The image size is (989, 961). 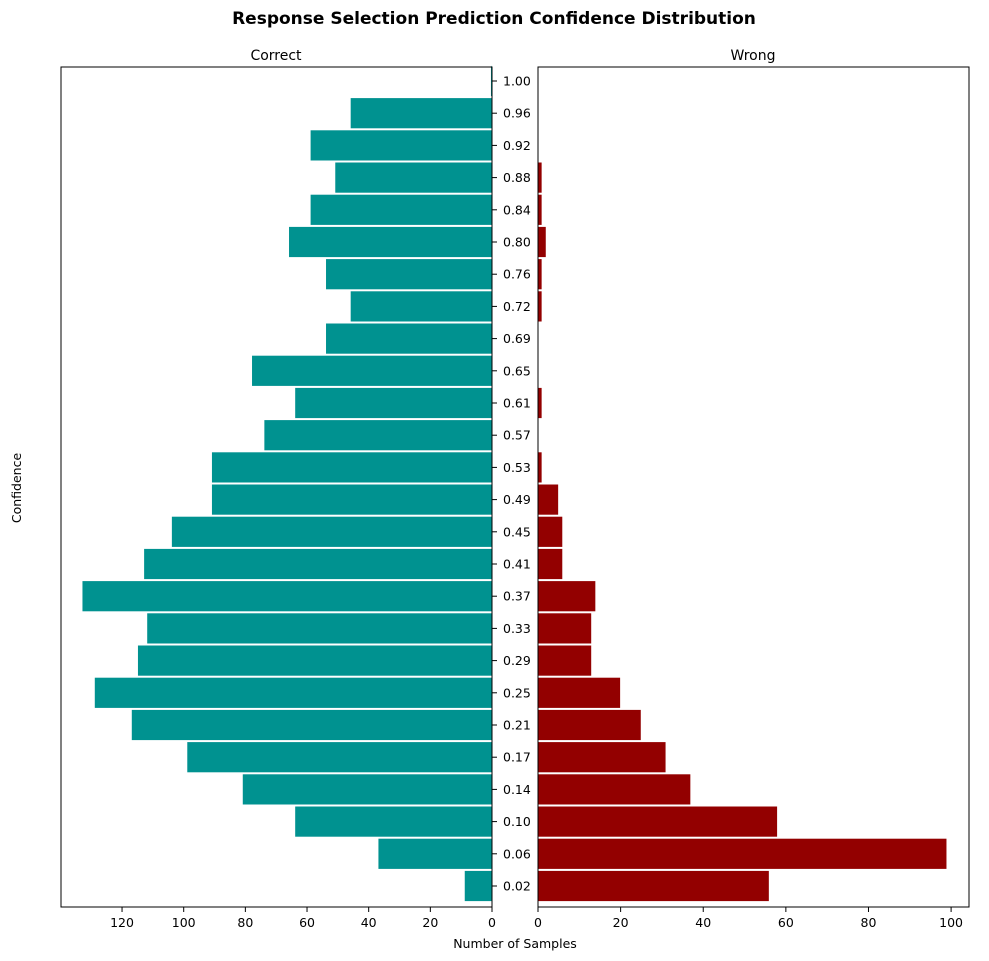 I want to click on y-tick-label: 0.37, so click(x=517, y=596).